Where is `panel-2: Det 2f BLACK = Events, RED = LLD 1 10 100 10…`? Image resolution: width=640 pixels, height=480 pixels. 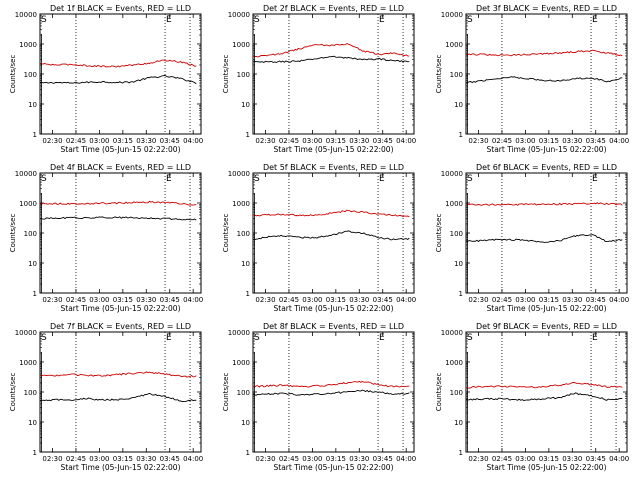 panel-2: Det 2f BLACK = Events, RED = LLD 1 10 100 10… is located at coordinates (319, 79).